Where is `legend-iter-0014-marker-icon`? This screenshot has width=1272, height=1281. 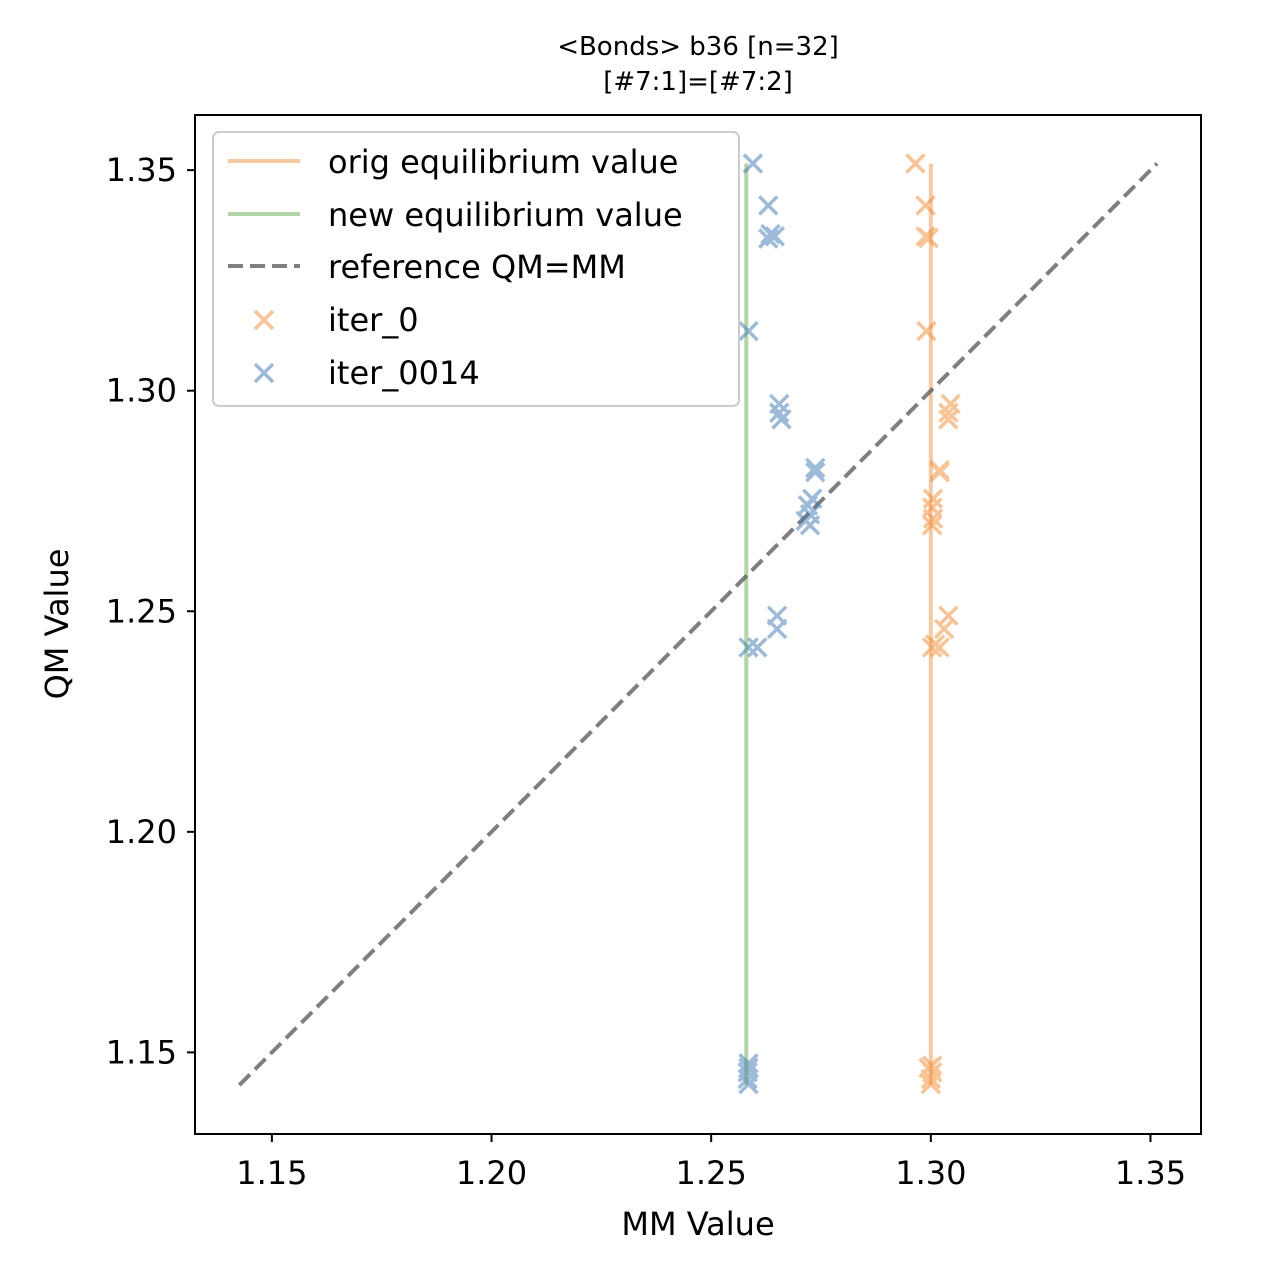 legend-iter-0014-marker-icon is located at coordinates (264, 373).